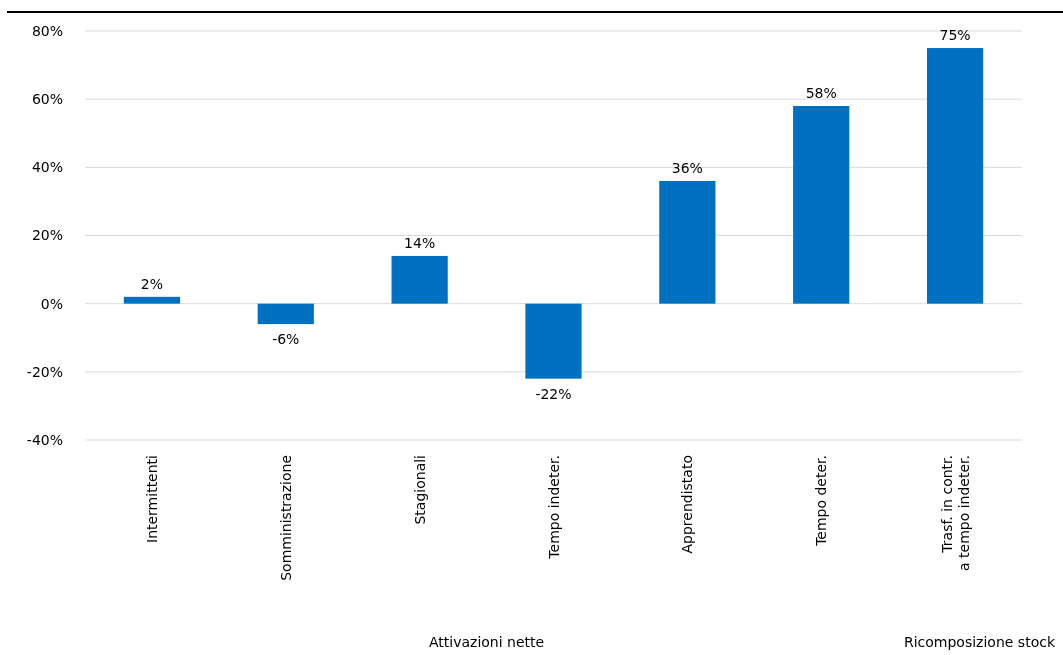 The image size is (1063, 655). I want to click on x-tick-label: Intermittenti, so click(151, 499).